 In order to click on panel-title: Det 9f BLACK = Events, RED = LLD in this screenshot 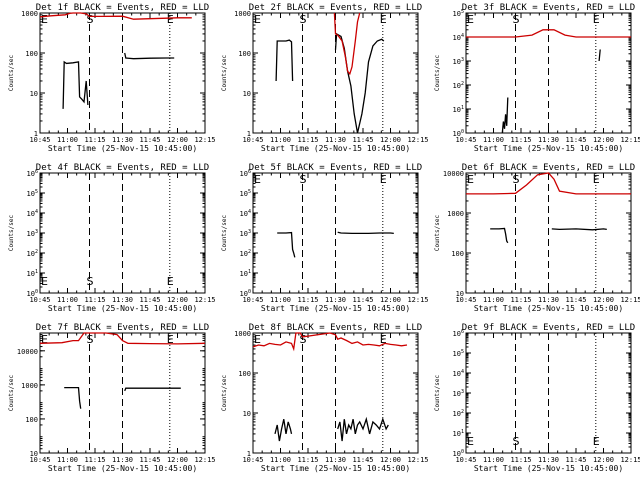, I will do `click(548, 328)`.